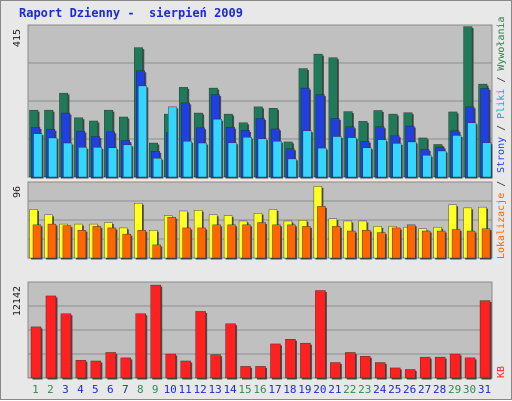 The image size is (512, 401). What do you see at coordinates (185, 389) in the screenshot?
I see `x-tick-label: 11` at bounding box center [185, 389].